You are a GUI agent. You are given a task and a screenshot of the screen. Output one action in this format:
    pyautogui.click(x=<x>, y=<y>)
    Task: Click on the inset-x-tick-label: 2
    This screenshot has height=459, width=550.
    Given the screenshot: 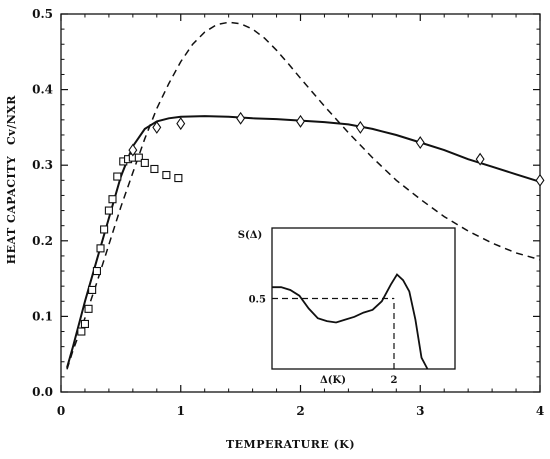 What is the action you would take?
    pyautogui.click(x=394, y=380)
    